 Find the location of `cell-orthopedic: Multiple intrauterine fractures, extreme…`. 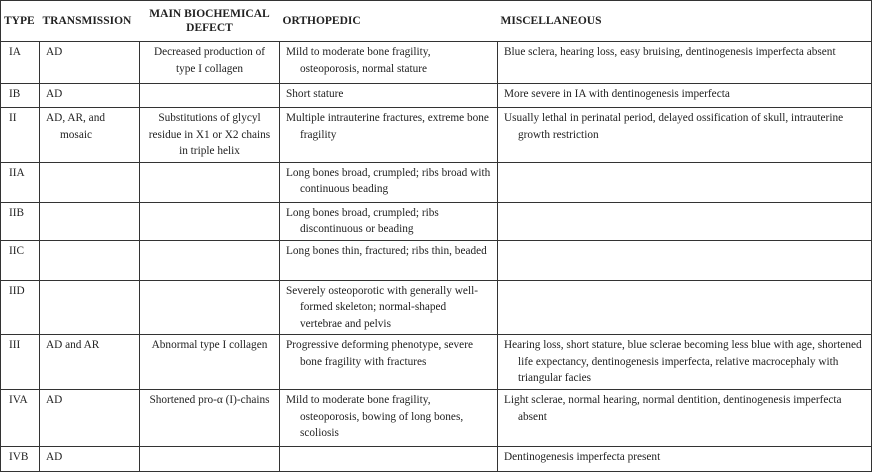

cell-orthopedic: Multiple intrauterine fractures, extreme… is located at coordinates (388, 135).